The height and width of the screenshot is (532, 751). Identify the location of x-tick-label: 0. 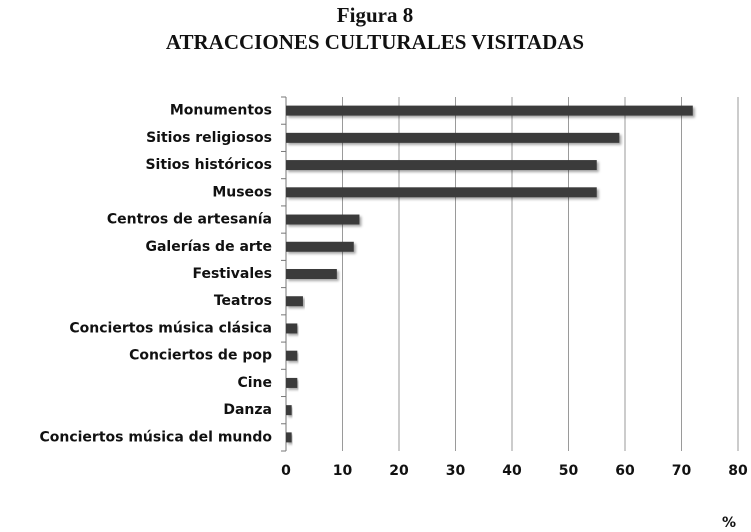
(286, 471).